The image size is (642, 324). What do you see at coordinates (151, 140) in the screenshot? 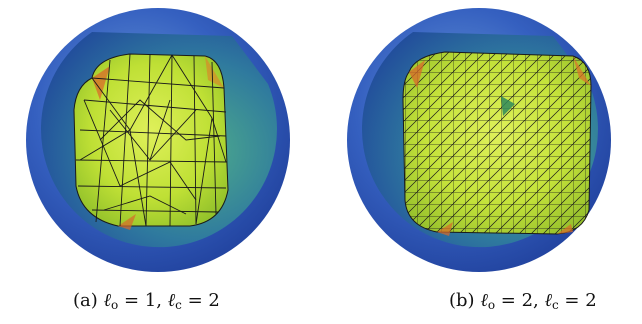
I see `mesh-edges-a` at bounding box center [151, 140].